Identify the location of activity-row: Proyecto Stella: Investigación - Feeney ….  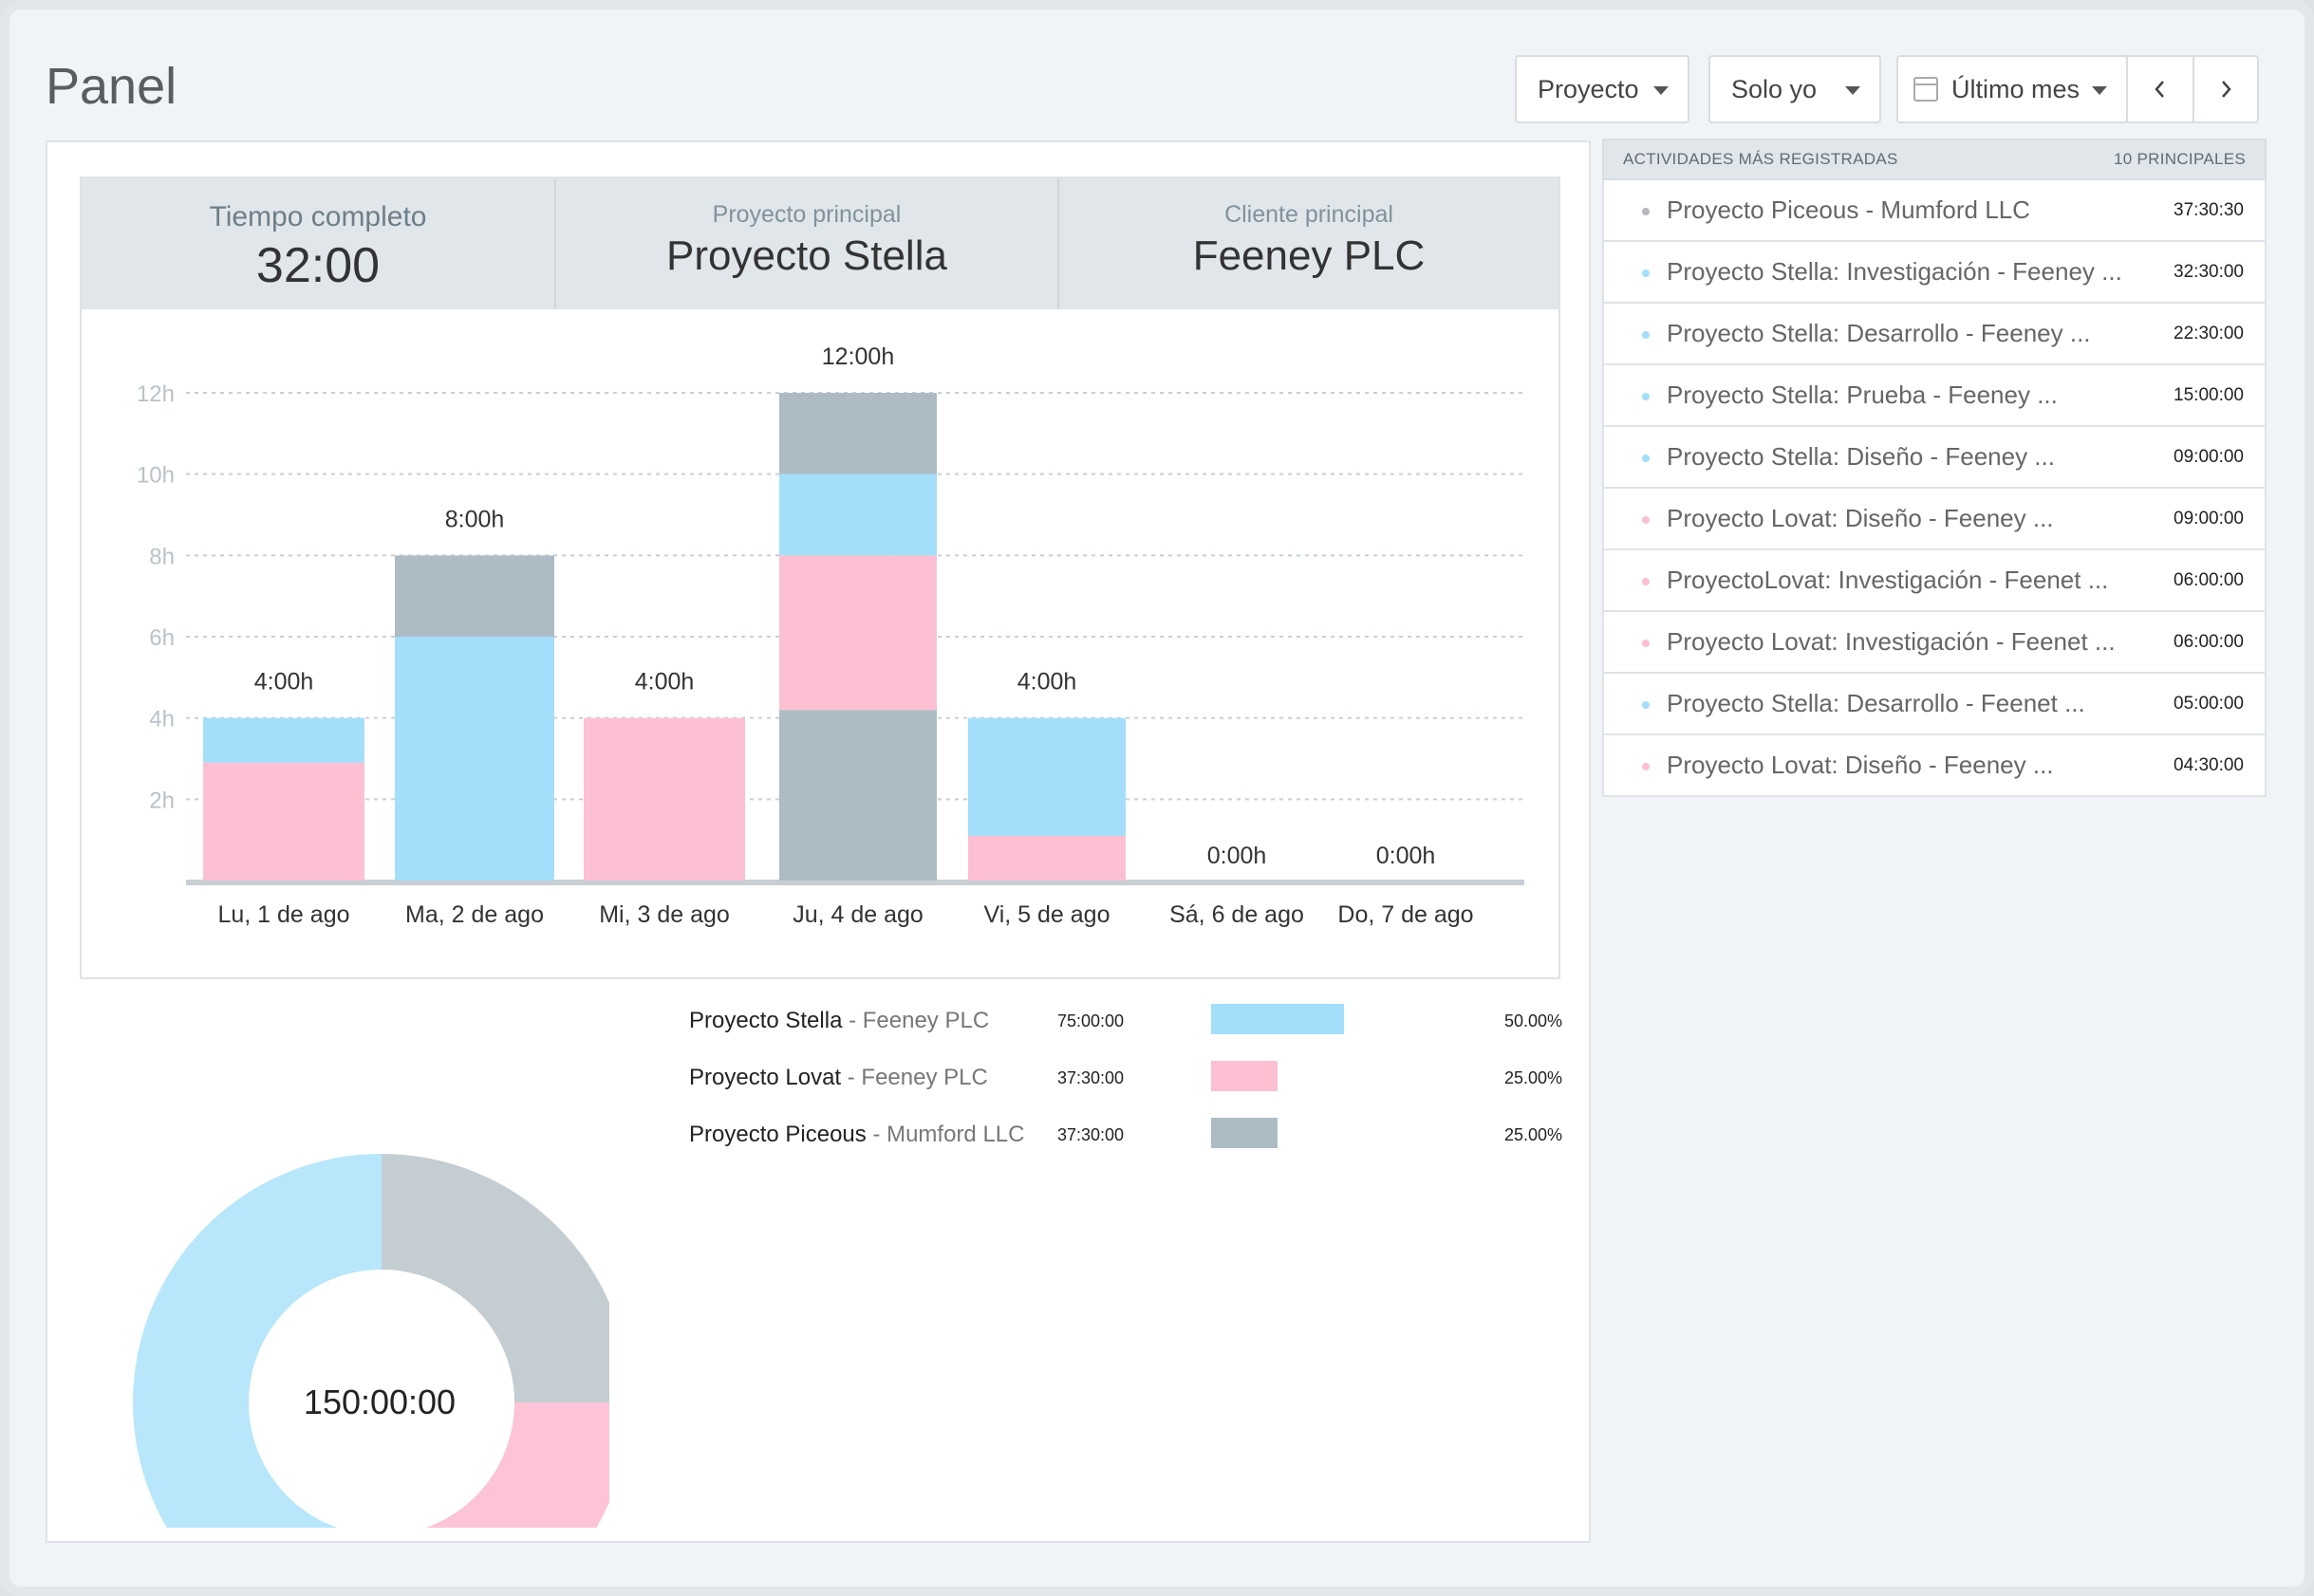
(1934, 273).